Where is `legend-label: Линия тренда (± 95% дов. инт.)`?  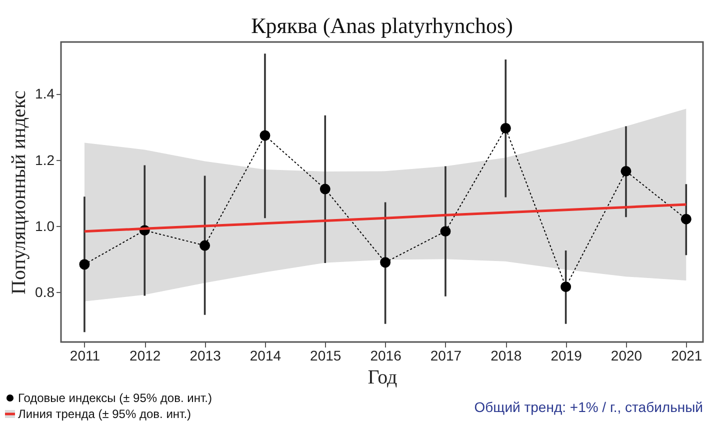
legend-label: Линия тренда (± 95% дов. инт.) is located at coordinates (105, 414).